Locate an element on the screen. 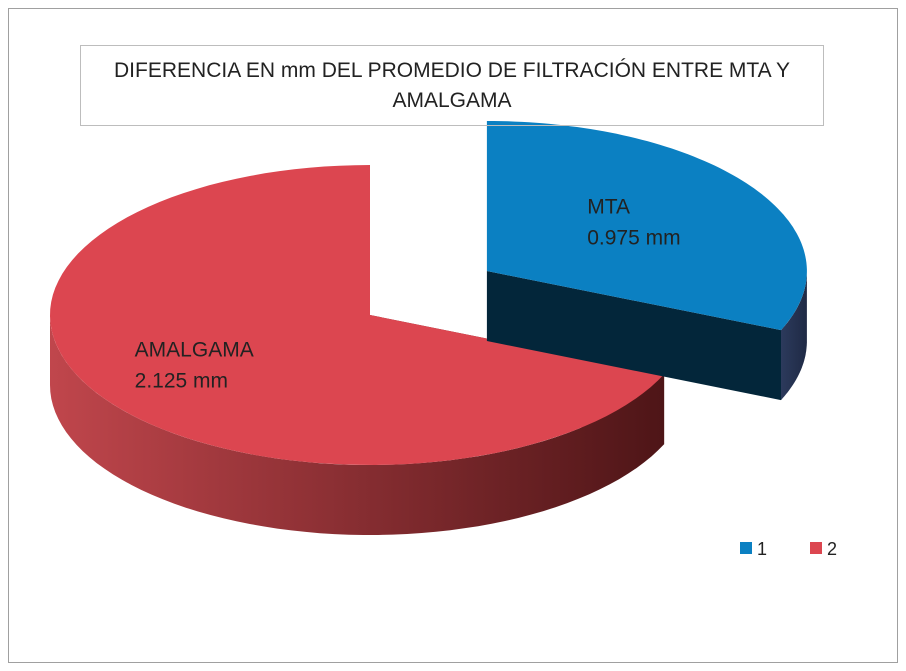 The image size is (906, 671). slice is located at coordinates (646, 226).